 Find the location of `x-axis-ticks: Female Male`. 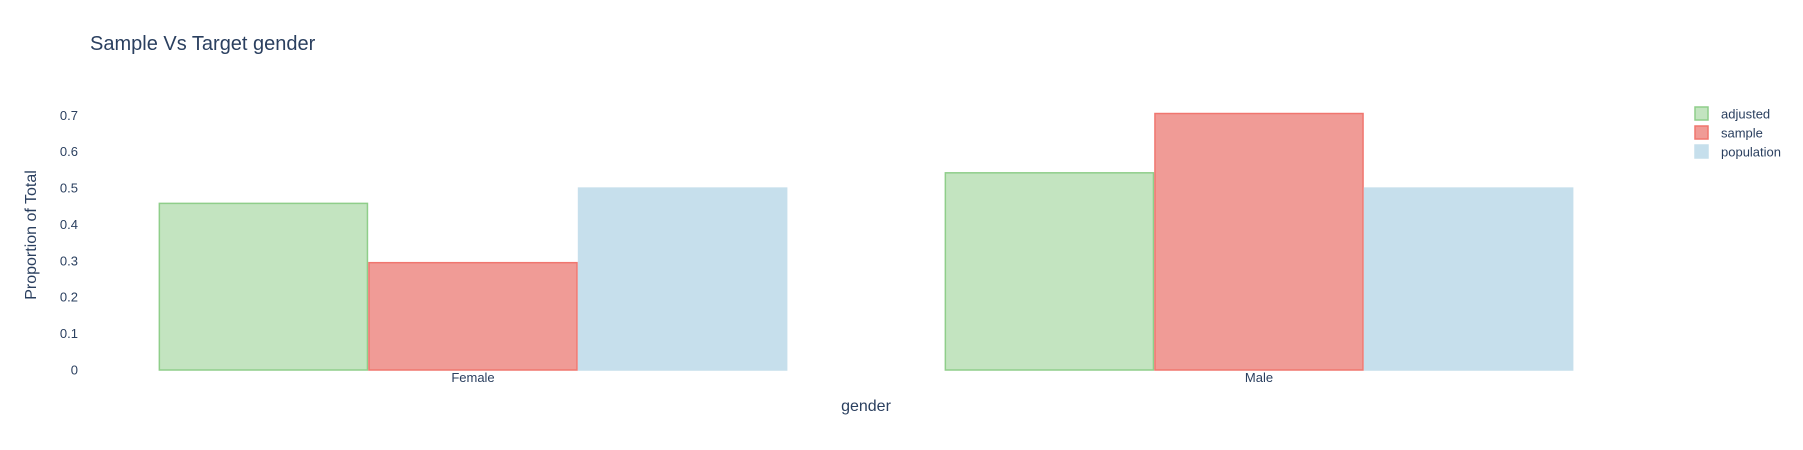

x-axis-ticks: Female Male is located at coordinates (862, 377).